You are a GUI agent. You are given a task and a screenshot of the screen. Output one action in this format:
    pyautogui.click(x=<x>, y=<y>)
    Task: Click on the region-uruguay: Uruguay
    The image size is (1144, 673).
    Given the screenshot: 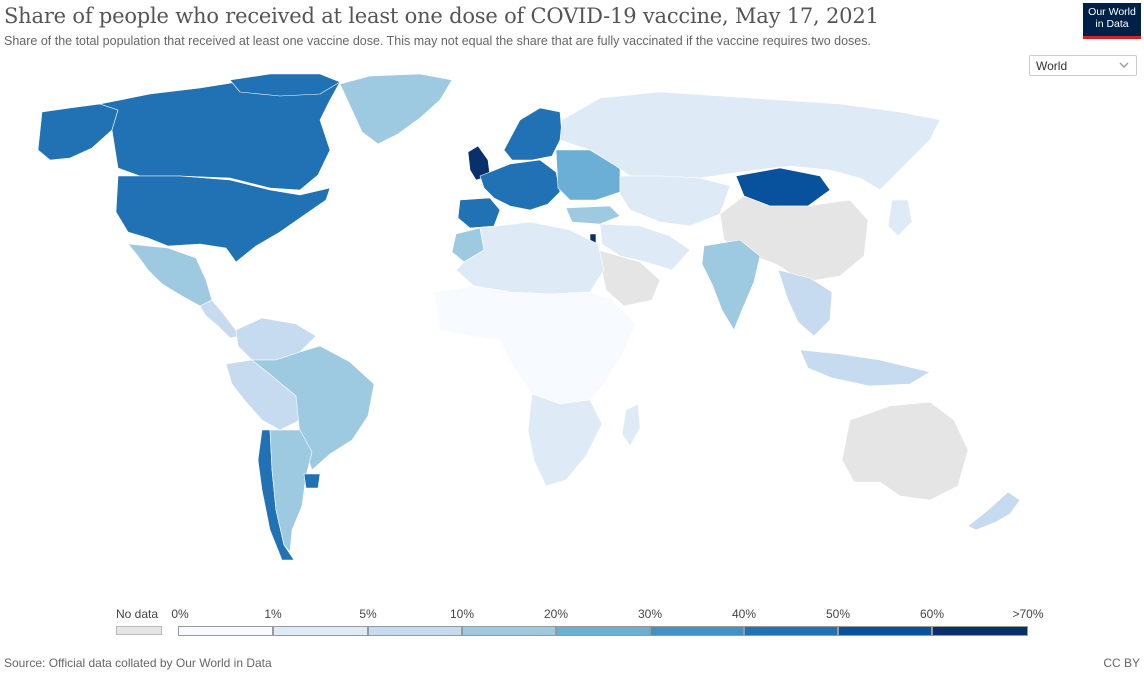 What is the action you would take?
    pyautogui.click(x=312, y=481)
    